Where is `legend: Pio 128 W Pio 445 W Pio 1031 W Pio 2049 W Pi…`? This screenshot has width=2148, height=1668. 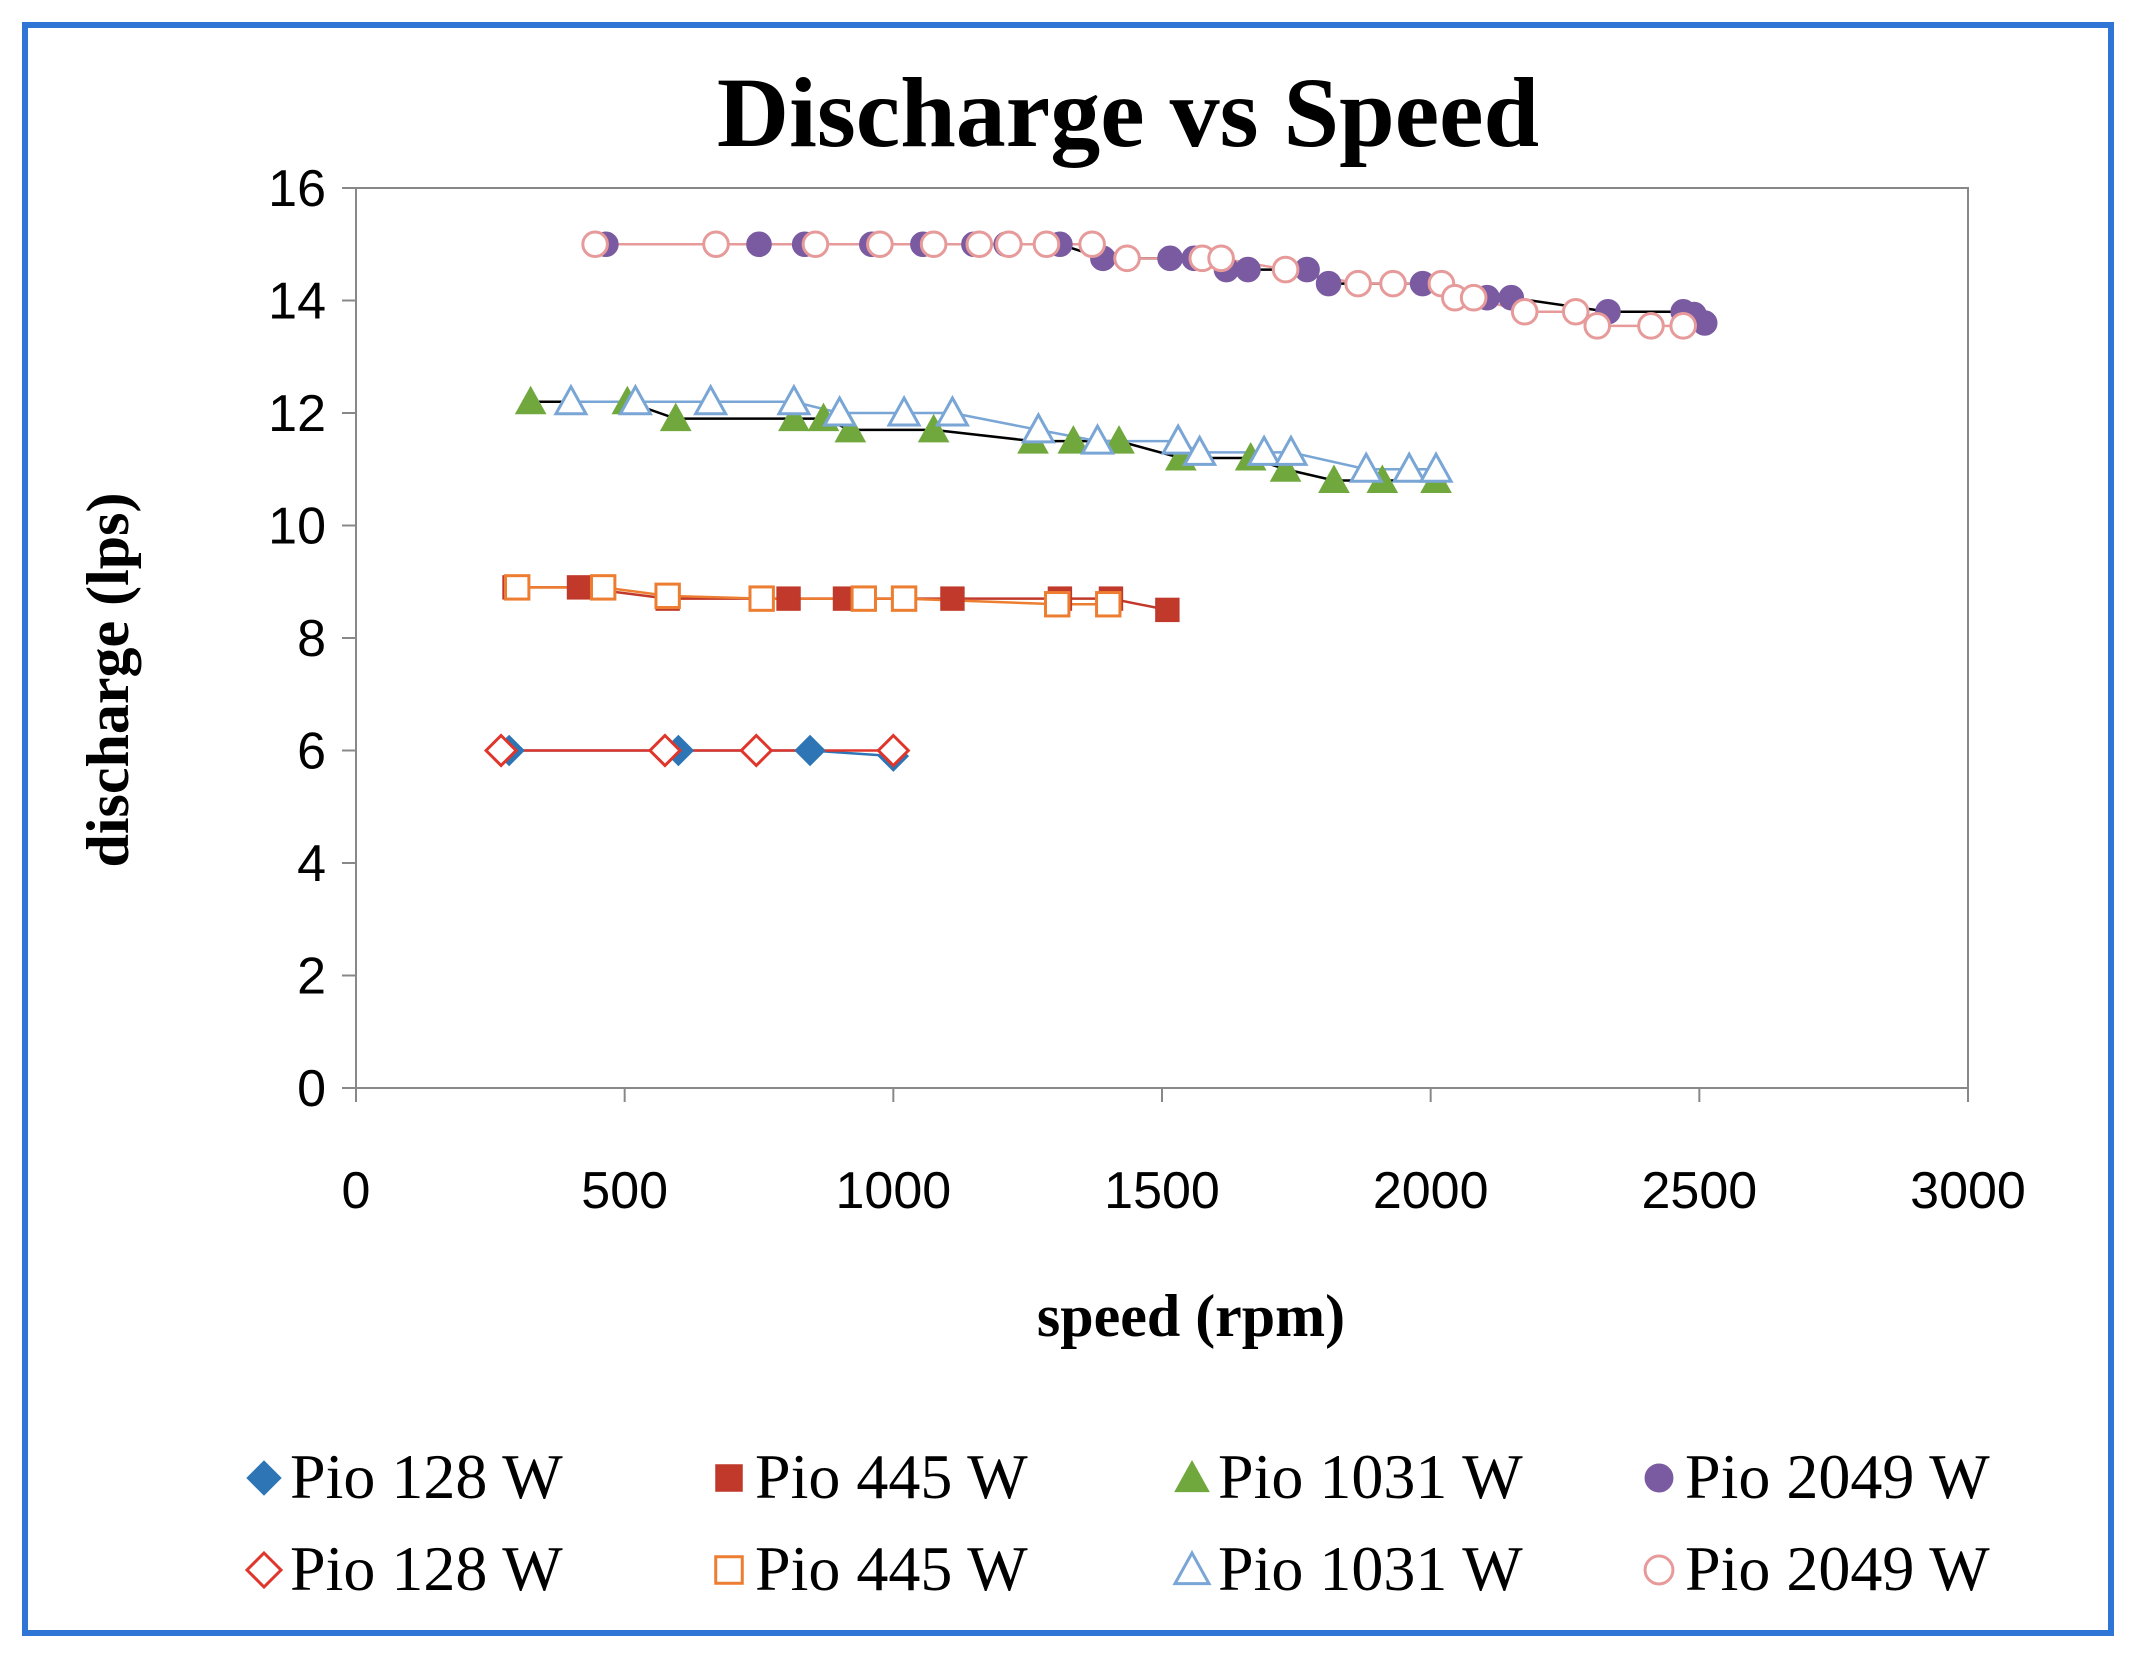
legend: Pio 128 W Pio 445 W Pio 1031 W Pio 2049 W Pi… is located at coordinates (1117, 1522).